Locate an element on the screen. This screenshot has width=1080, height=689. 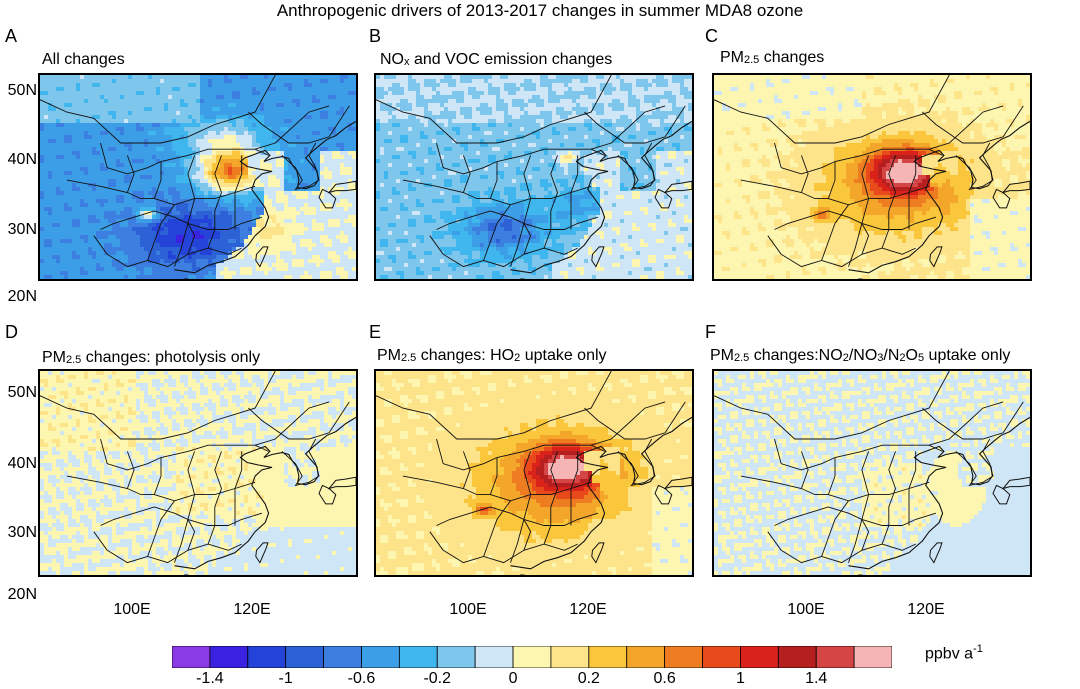
panel-title-c: PM2.5 changes is located at coordinates (772, 58).